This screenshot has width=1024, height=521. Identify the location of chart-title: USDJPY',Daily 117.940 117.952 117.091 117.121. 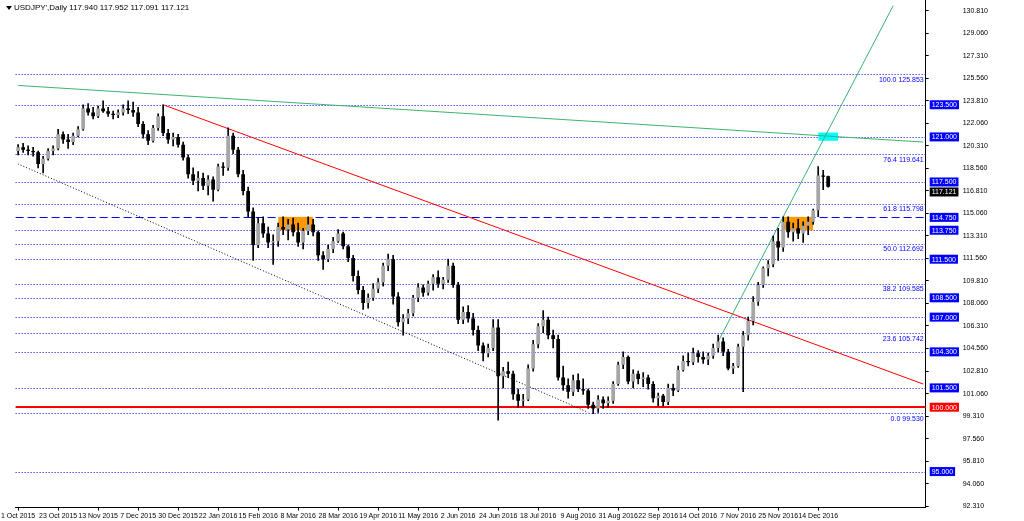
(102, 8).